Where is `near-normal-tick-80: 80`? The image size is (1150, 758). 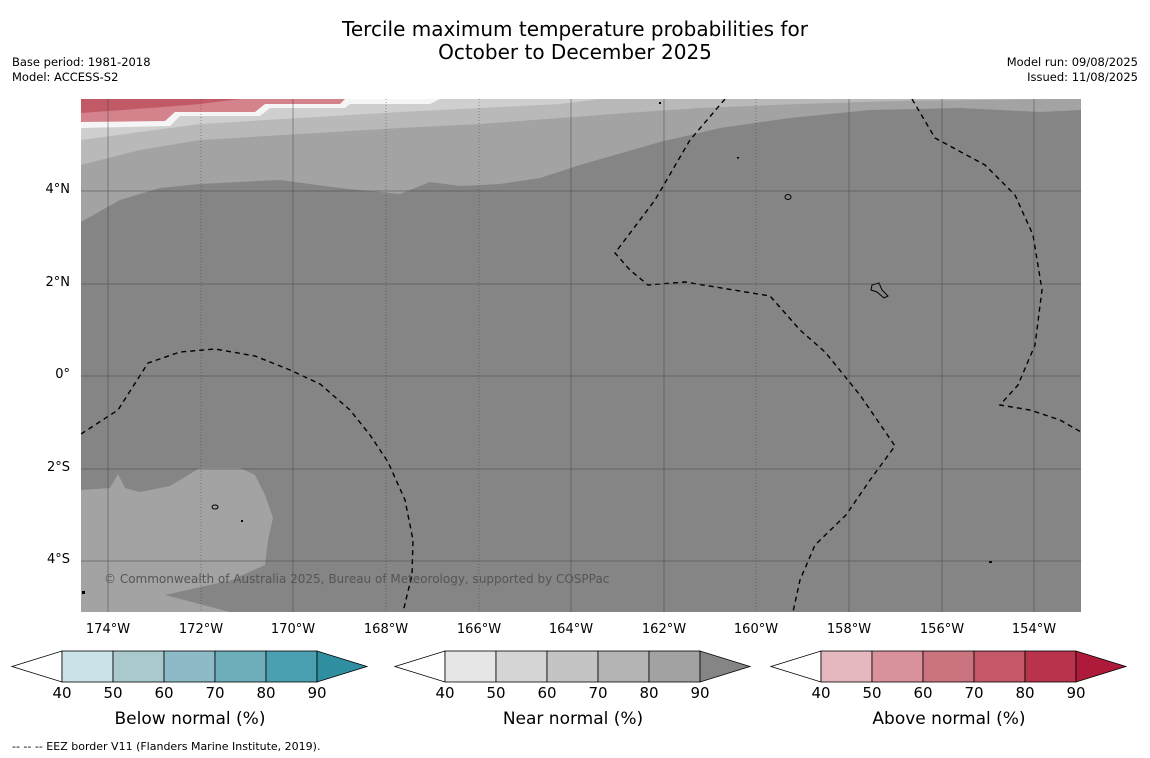
near-normal-tick-80: 80 is located at coordinates (649, 693).